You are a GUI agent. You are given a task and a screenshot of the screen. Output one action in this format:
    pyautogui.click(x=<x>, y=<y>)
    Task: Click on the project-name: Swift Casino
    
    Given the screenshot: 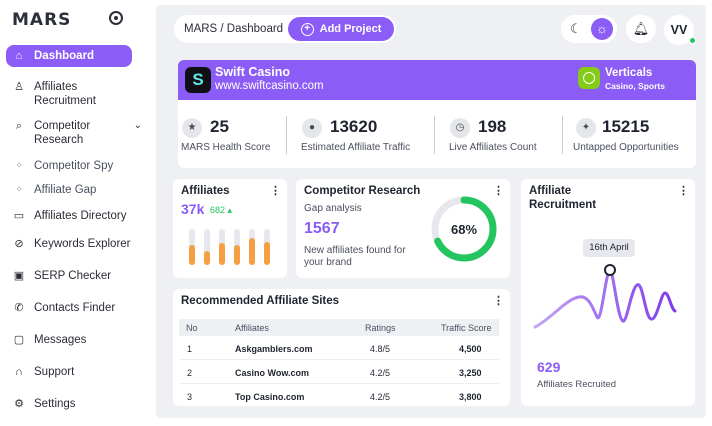 What is the action you would take?
    pyautogui.click(x=253, y=72)
    